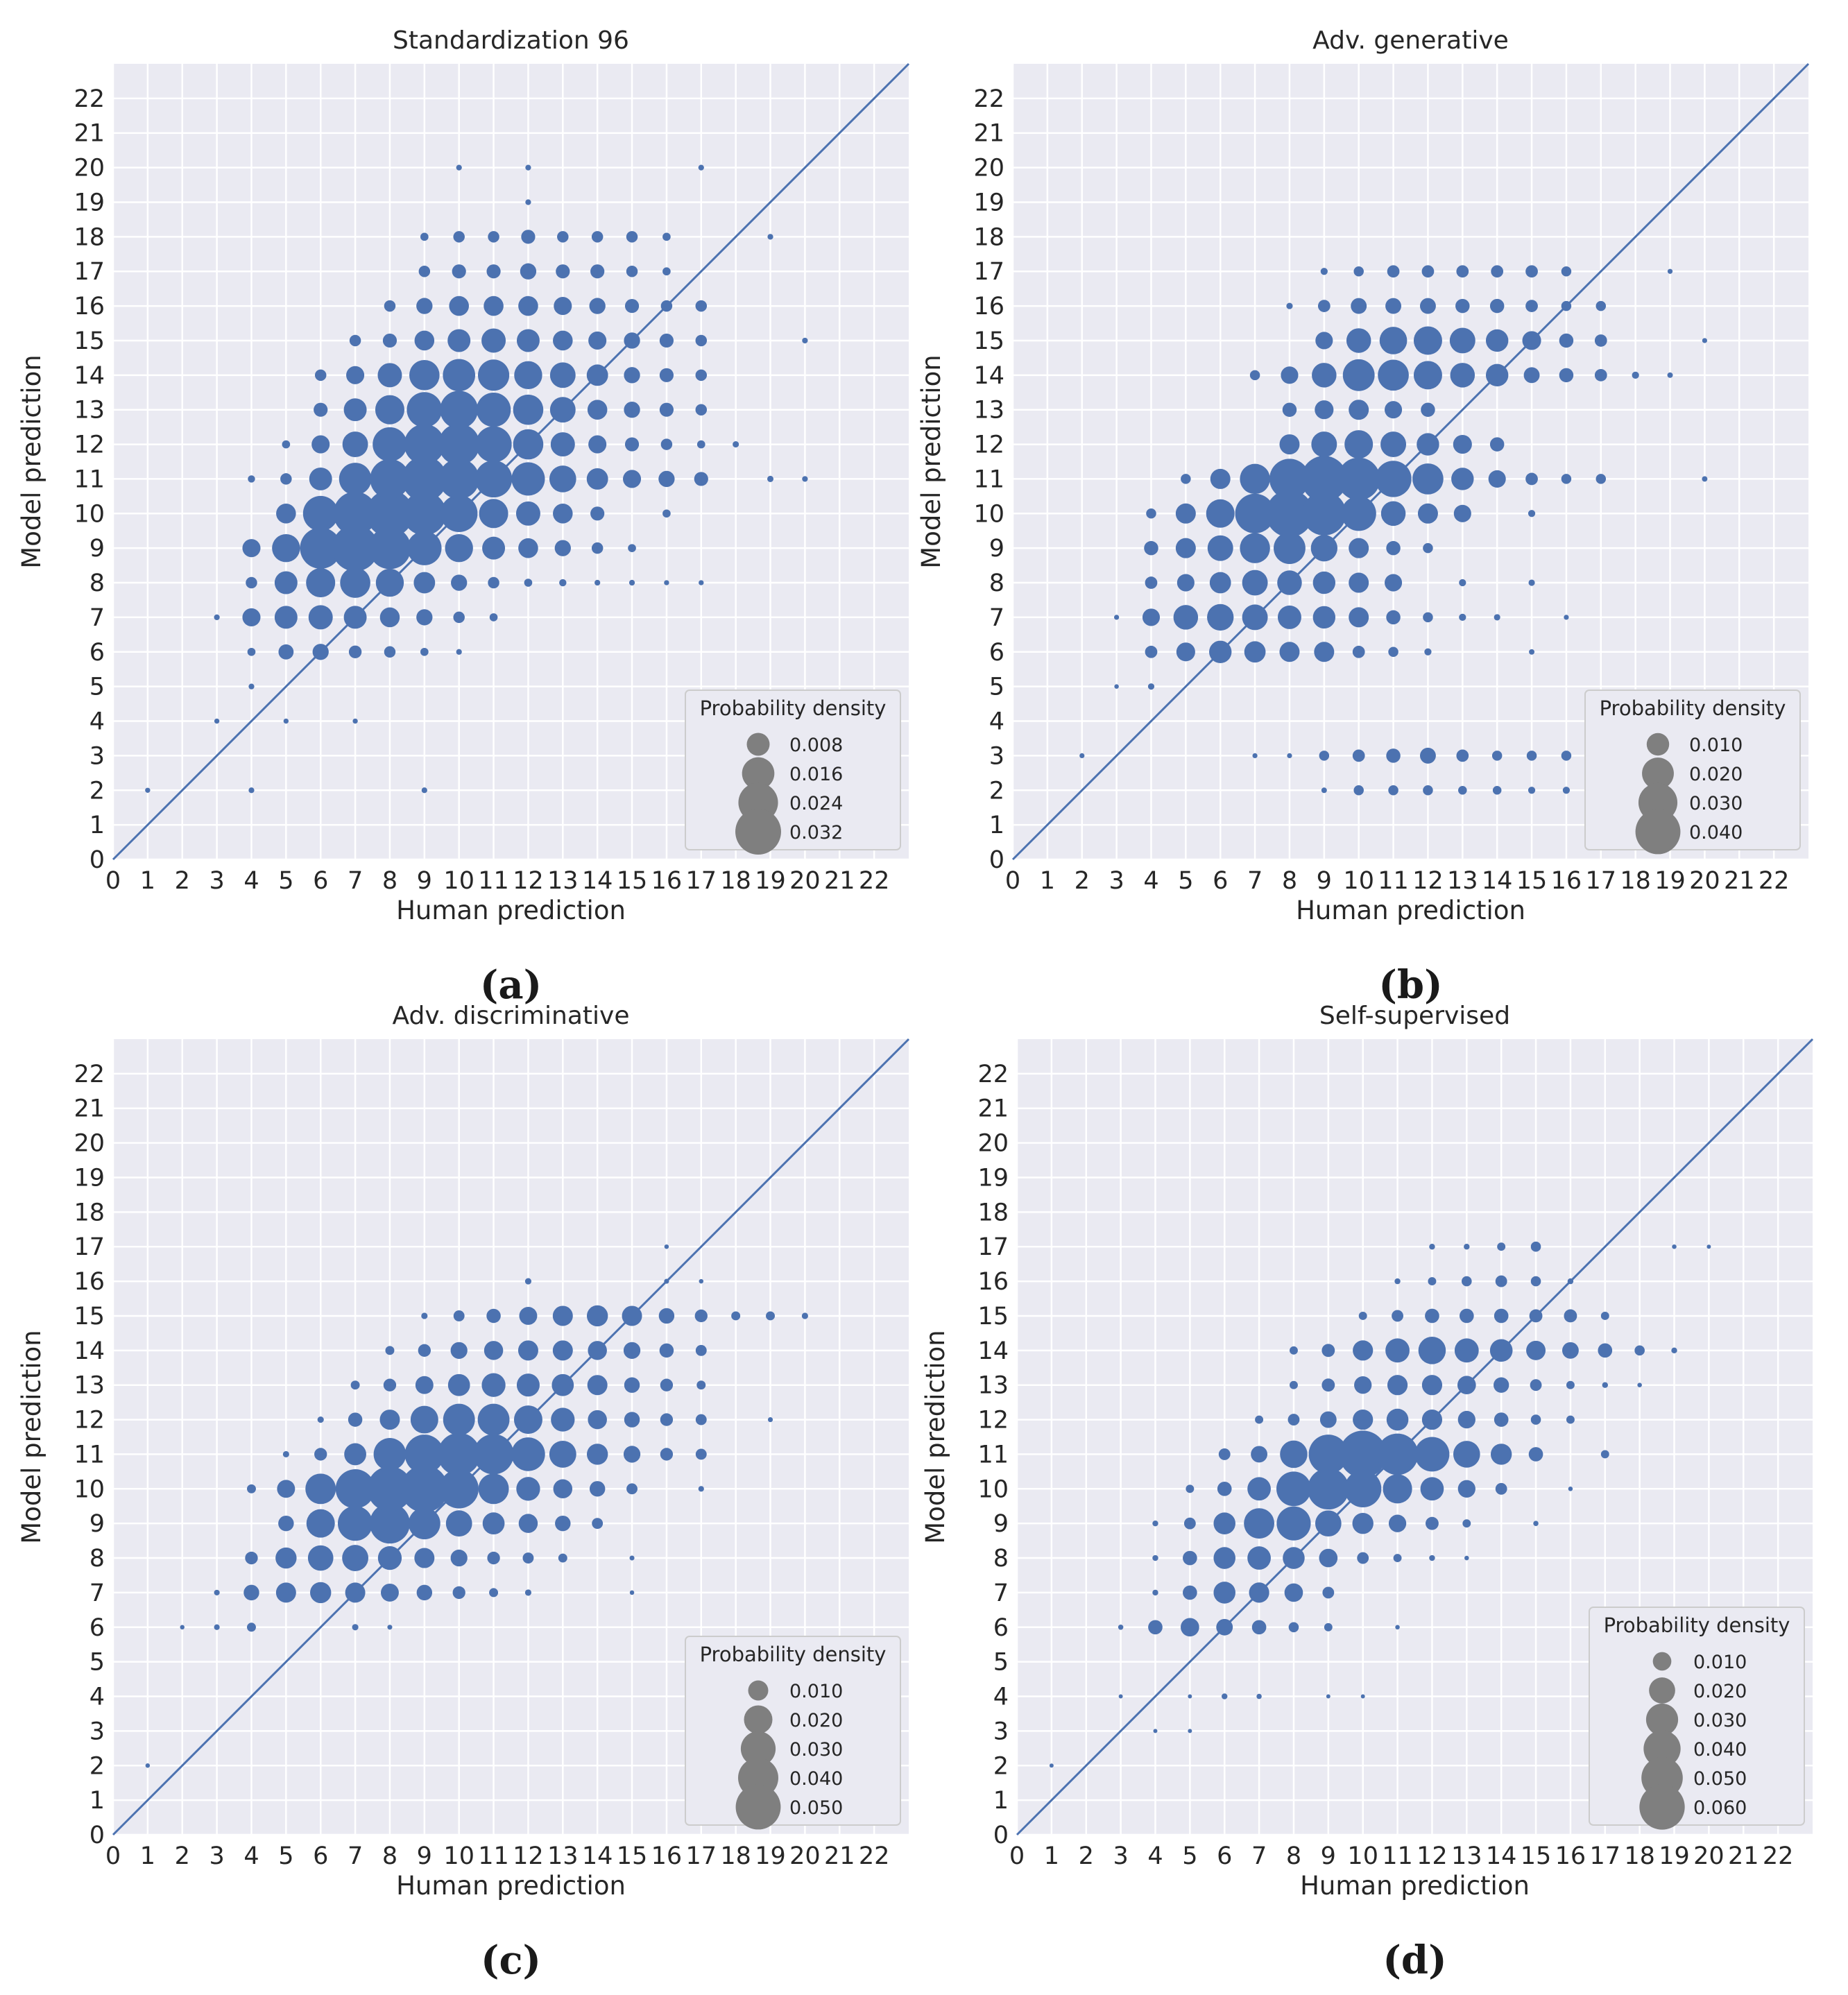 Image resolution: width=1848 pixels, height=1995 pixels. Describe the element at coordinates (988, 237) in the screenshot. I see `y-tick-label: 18` at that location.